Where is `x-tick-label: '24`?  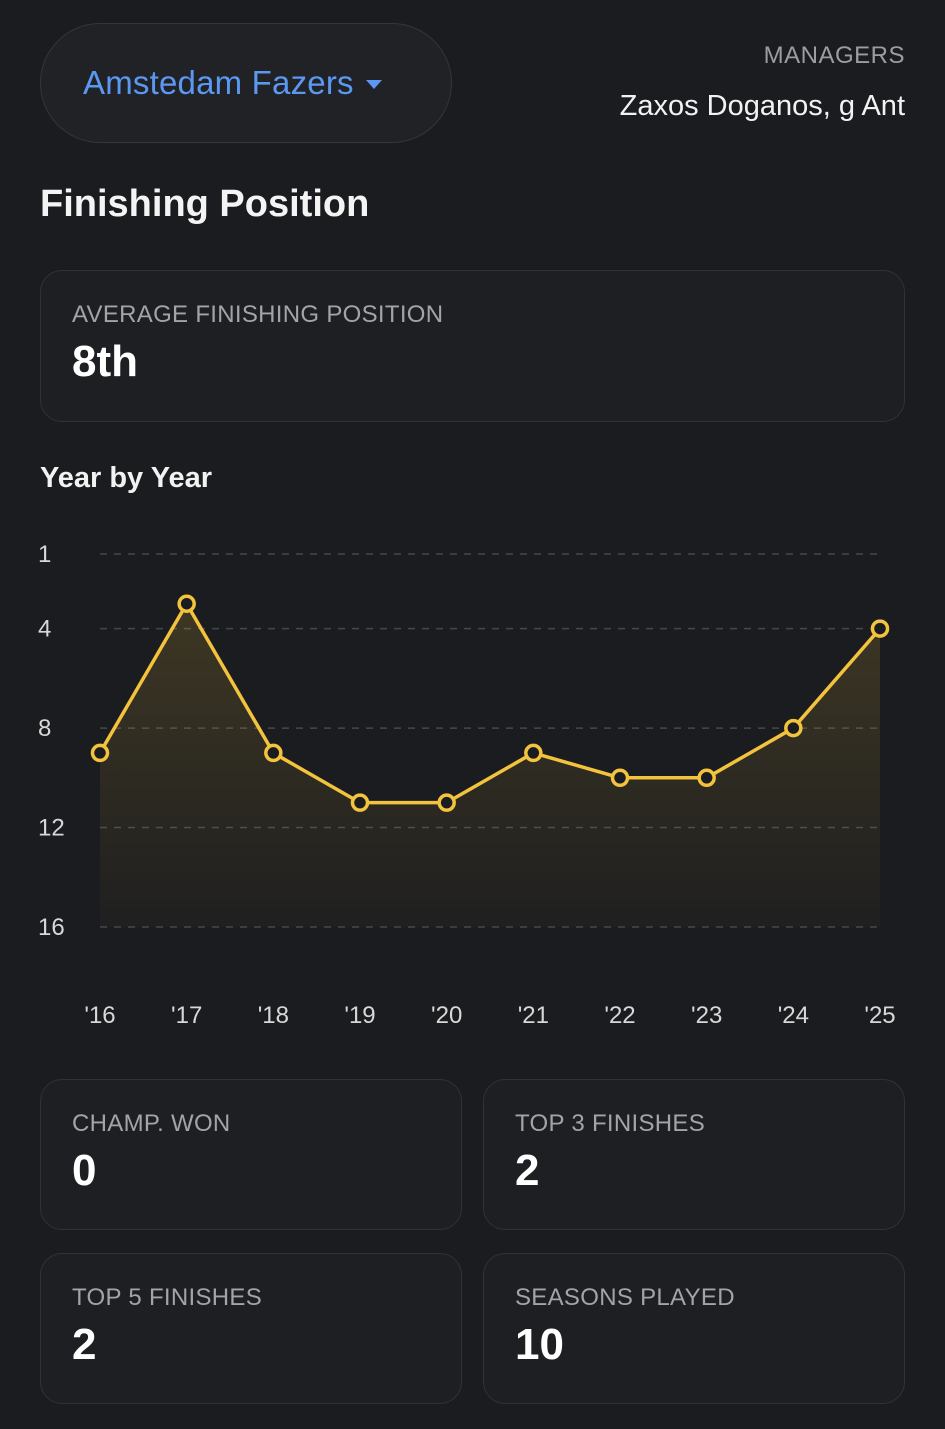
x-tick-label: '24 is located at coordinates (793, 1015).